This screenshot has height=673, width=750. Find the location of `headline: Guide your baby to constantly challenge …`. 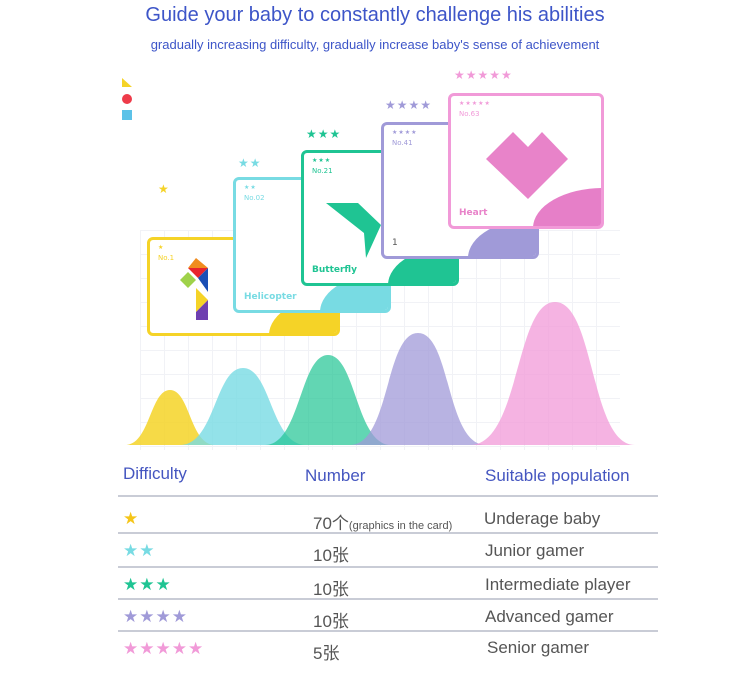

headline: Guide your baby to constantly challenge … is located at coordinates (375, 15).